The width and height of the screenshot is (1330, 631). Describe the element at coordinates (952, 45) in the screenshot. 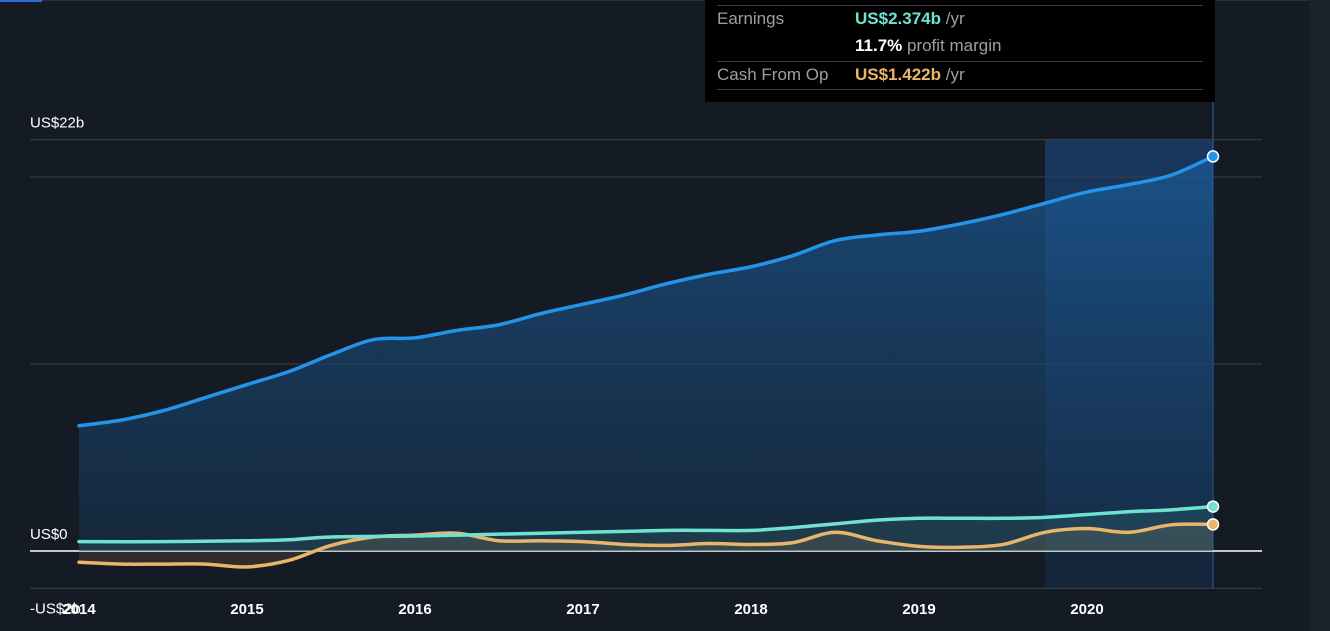

I see `margin-label: profit margin` at that location.